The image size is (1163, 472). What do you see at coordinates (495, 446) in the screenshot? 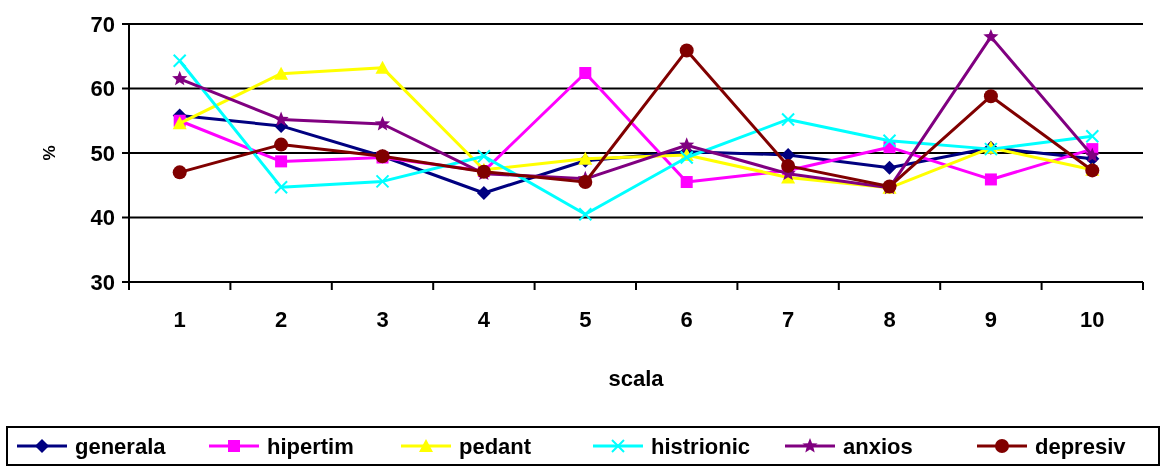
I see `legend-label: pedant` at bounding box center [495, 446].